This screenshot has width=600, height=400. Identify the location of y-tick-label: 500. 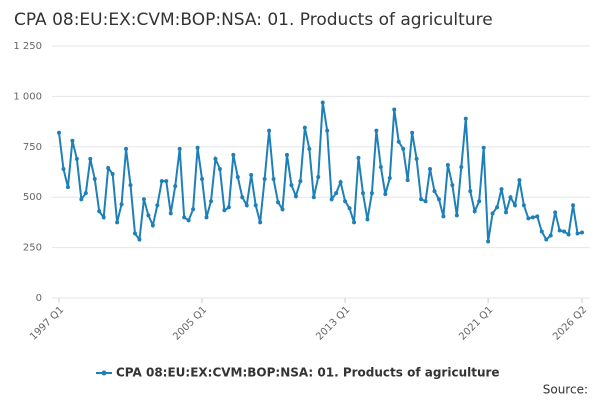
(32, 197).